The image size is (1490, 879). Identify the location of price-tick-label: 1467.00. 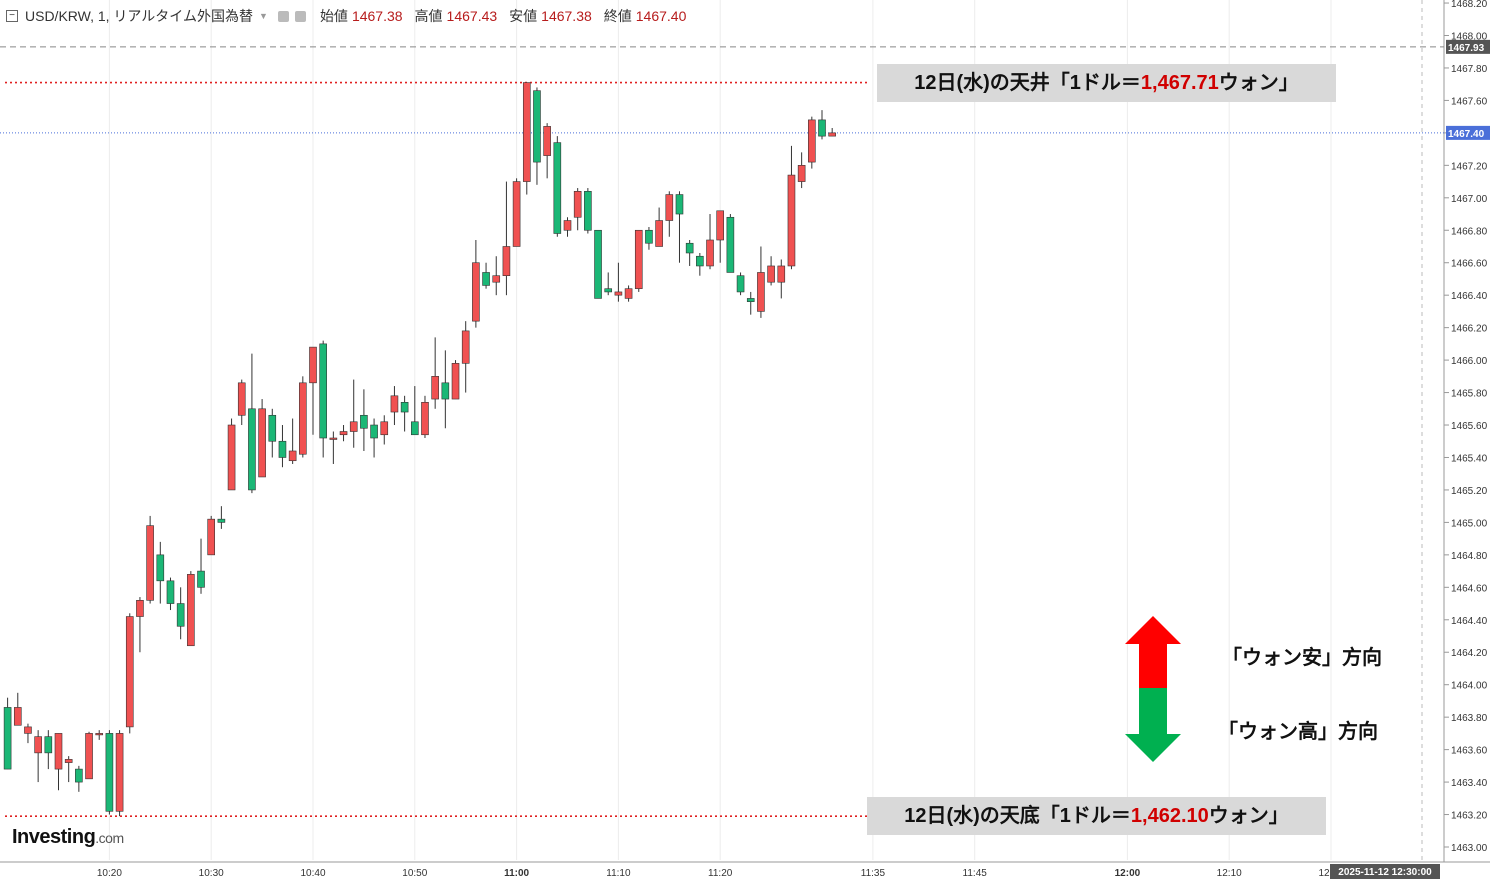
(1469, 199).